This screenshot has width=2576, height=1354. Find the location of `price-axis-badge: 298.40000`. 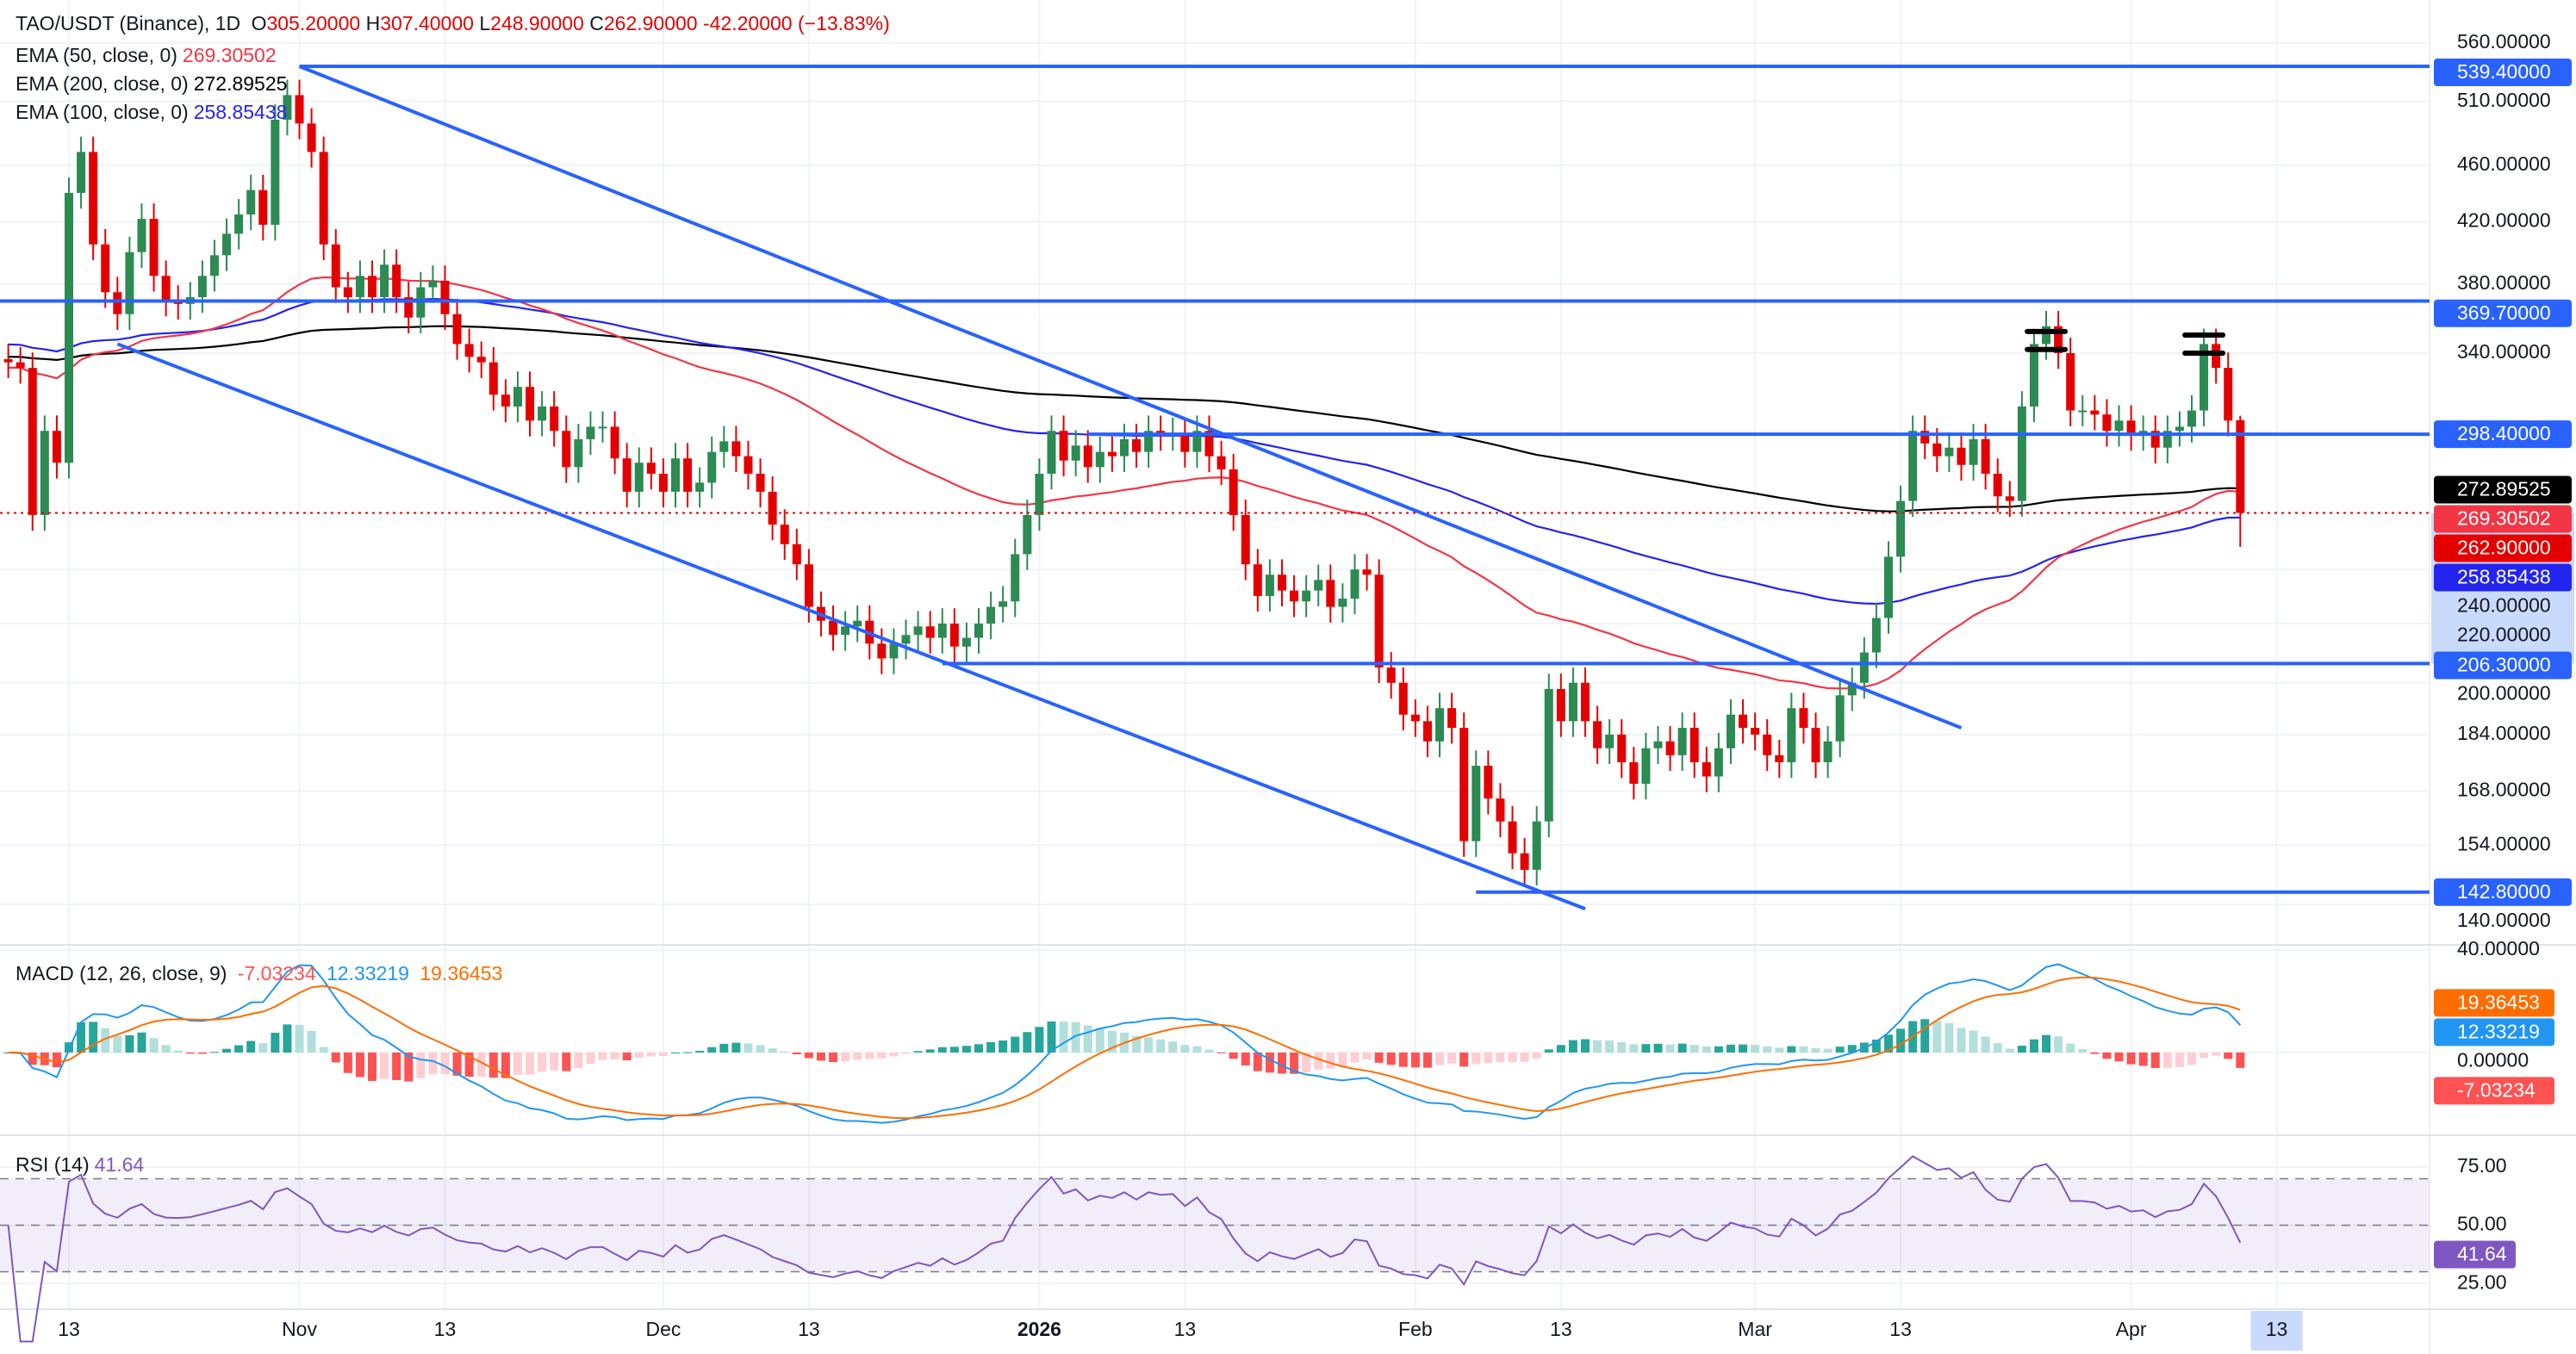

price-axis-badge: 298.40000 is located at coordinates (2504, 433).